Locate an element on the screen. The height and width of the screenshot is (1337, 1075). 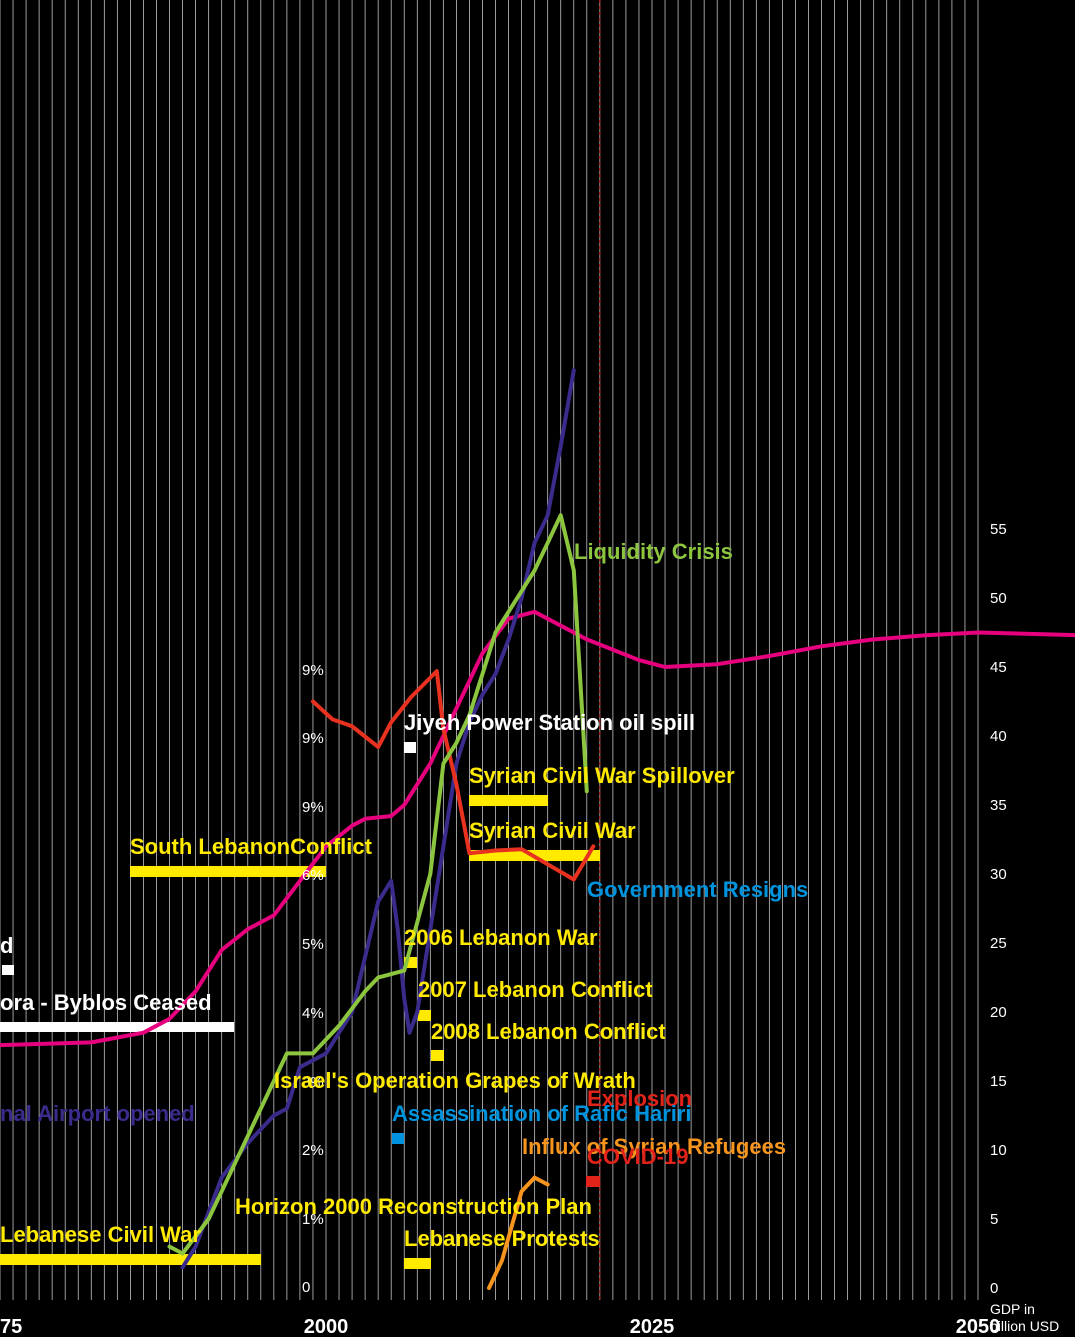
inner-tick-label: 3% is located at coordinates (313, 1082).